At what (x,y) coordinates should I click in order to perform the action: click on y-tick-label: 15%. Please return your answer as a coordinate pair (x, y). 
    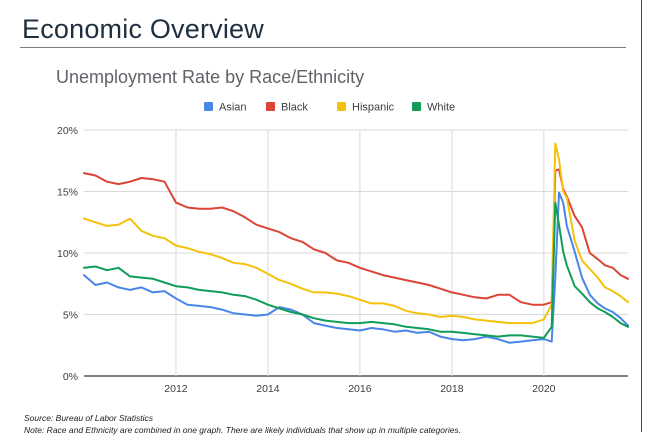
    Looking at the image, I should click on (67, 193).